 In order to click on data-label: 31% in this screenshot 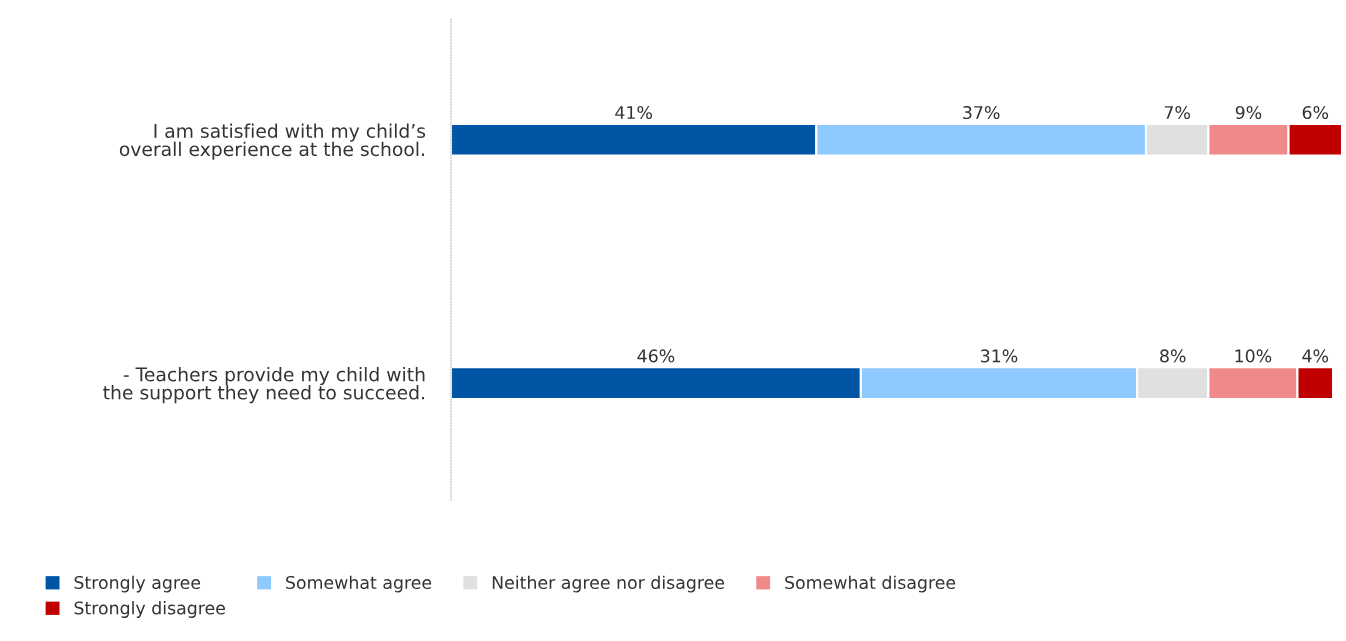, I will do `click(999, 356)`.